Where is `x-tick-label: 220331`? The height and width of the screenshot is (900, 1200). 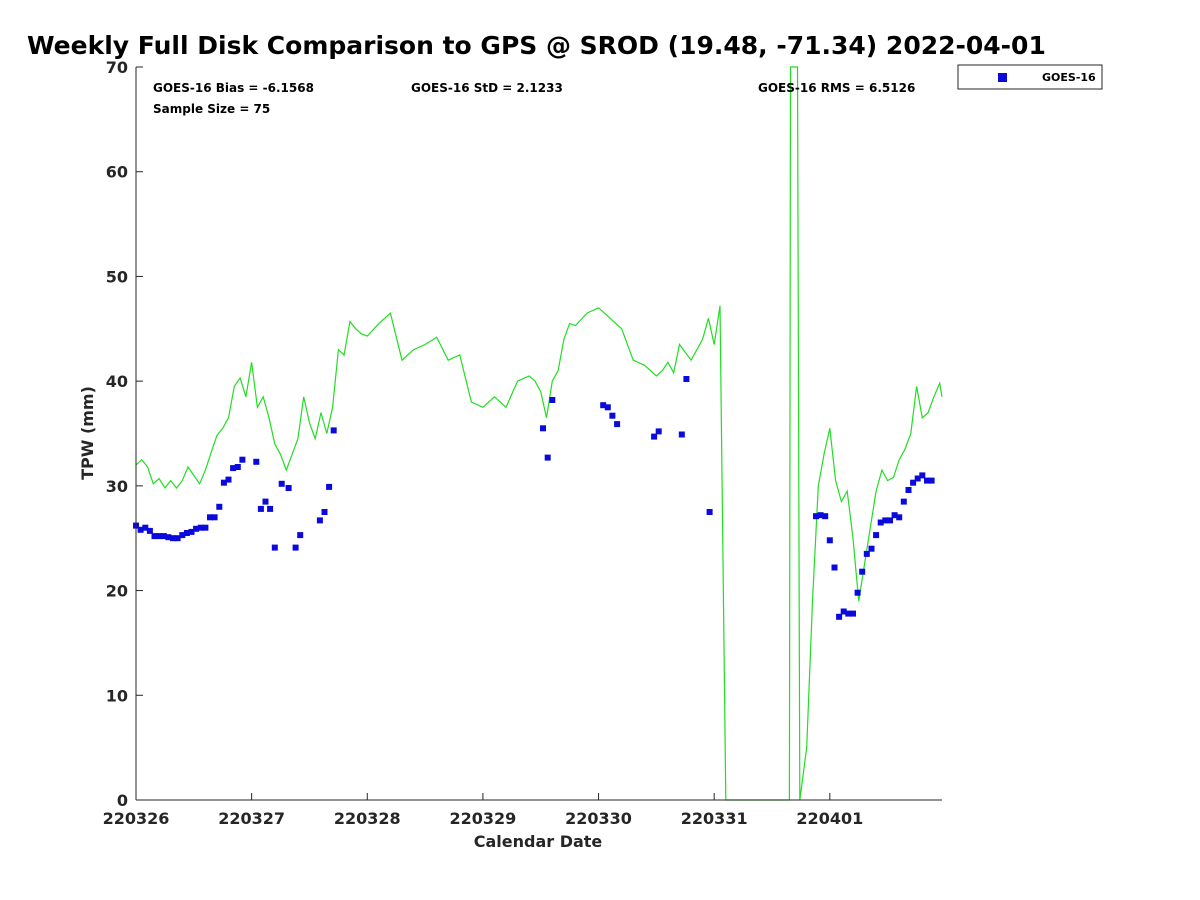 x-tick-label: 220331 is located at coordinates (714, 818).